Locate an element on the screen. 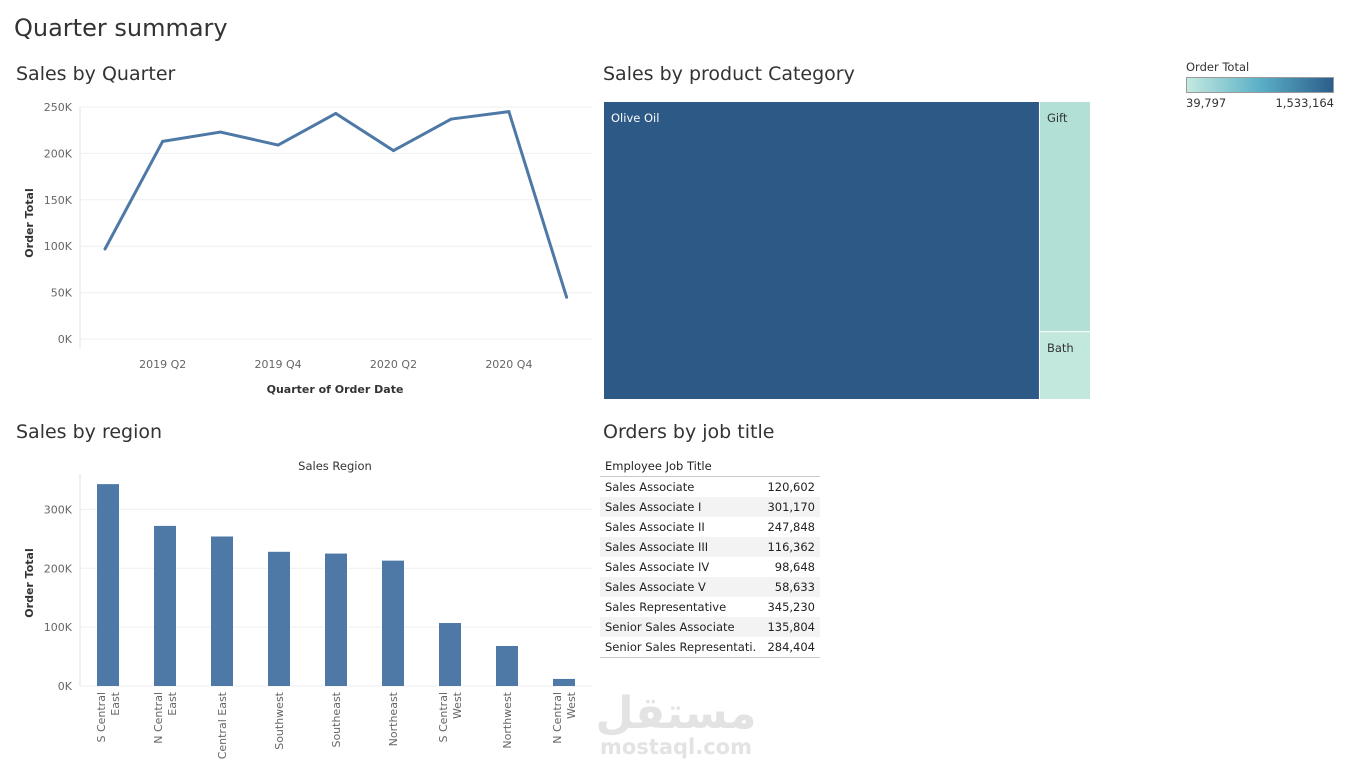 This screenshot has height=774, width=1349. order-total-cell: 301,170 is located at coordinates (791, 507).